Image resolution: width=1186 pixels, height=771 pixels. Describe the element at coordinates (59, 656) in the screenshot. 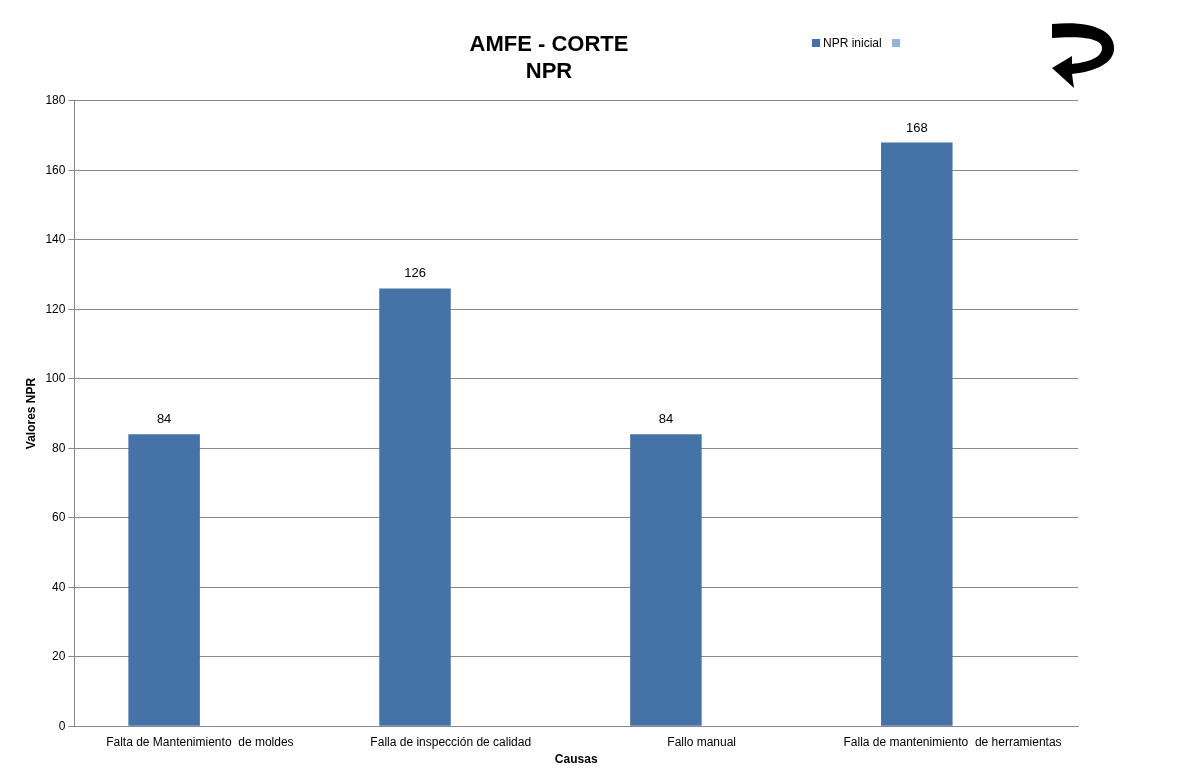

I see `y-tick-label: 20` at that location.